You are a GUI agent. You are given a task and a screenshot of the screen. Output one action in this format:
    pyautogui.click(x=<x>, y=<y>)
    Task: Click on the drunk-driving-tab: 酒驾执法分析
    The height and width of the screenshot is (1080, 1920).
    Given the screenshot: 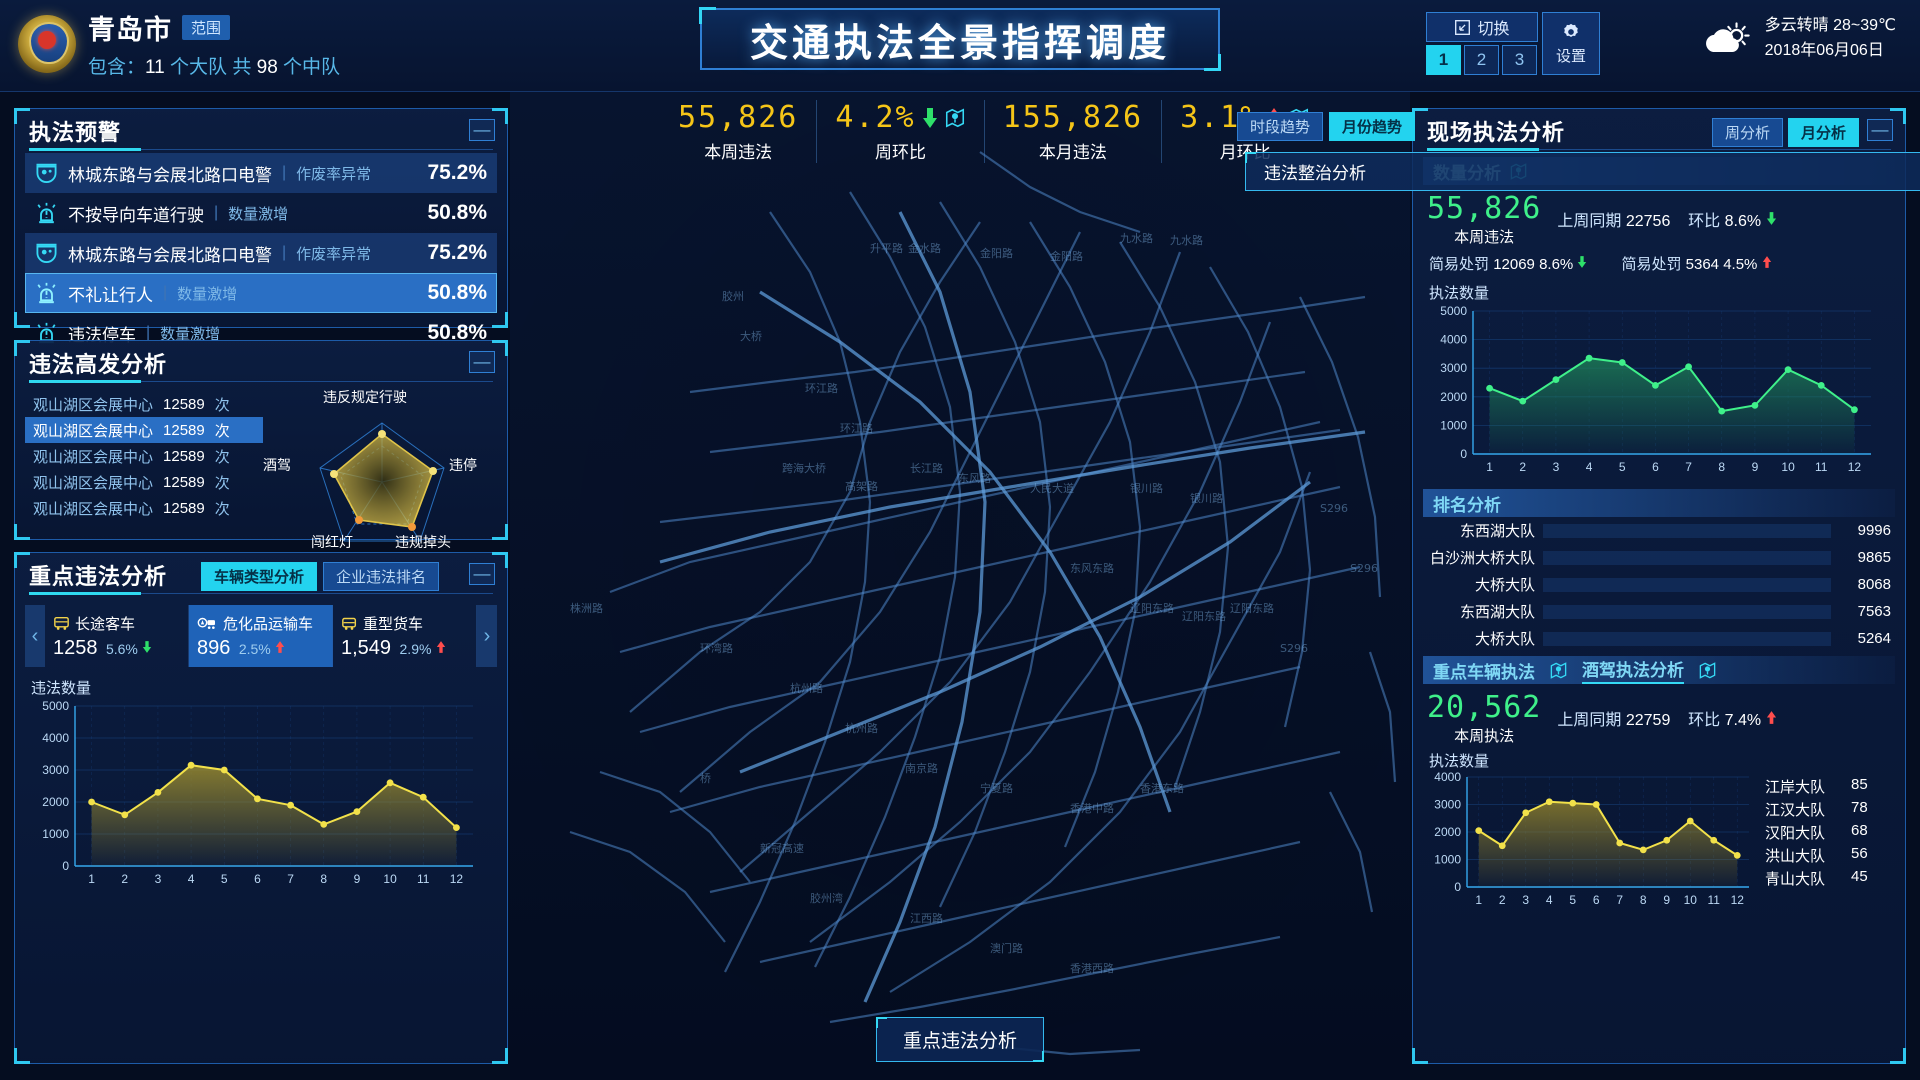 What is the action you would take?
    pyautogui.click(x=1633, y=670)
    